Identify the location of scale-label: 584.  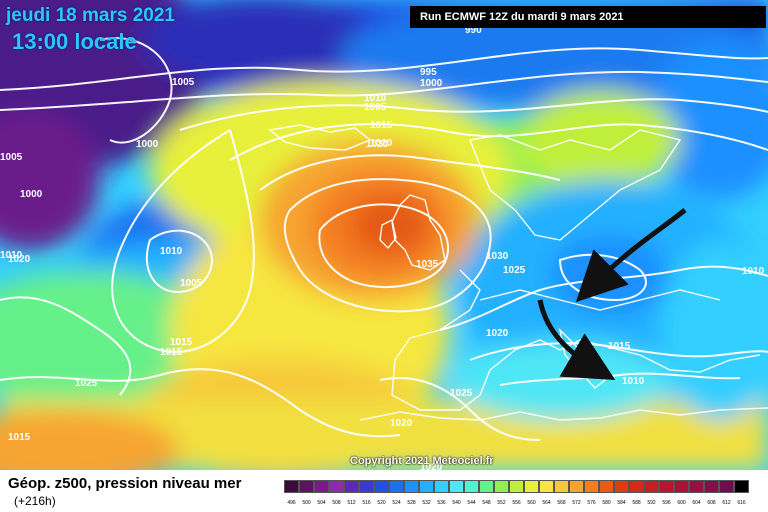
(621, 503).